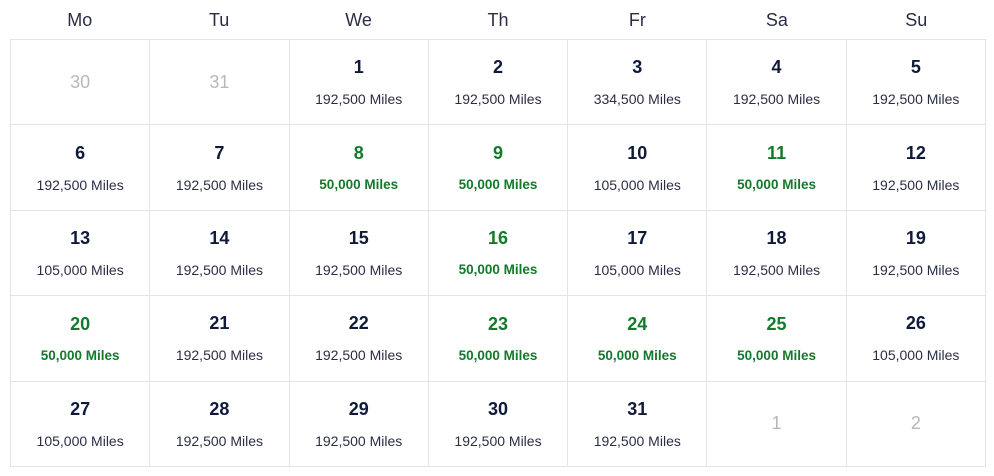  What do you see at coordinates (637, 152) in the screenshot?
I see `day-number: 10` at bounding box center [637, 152].